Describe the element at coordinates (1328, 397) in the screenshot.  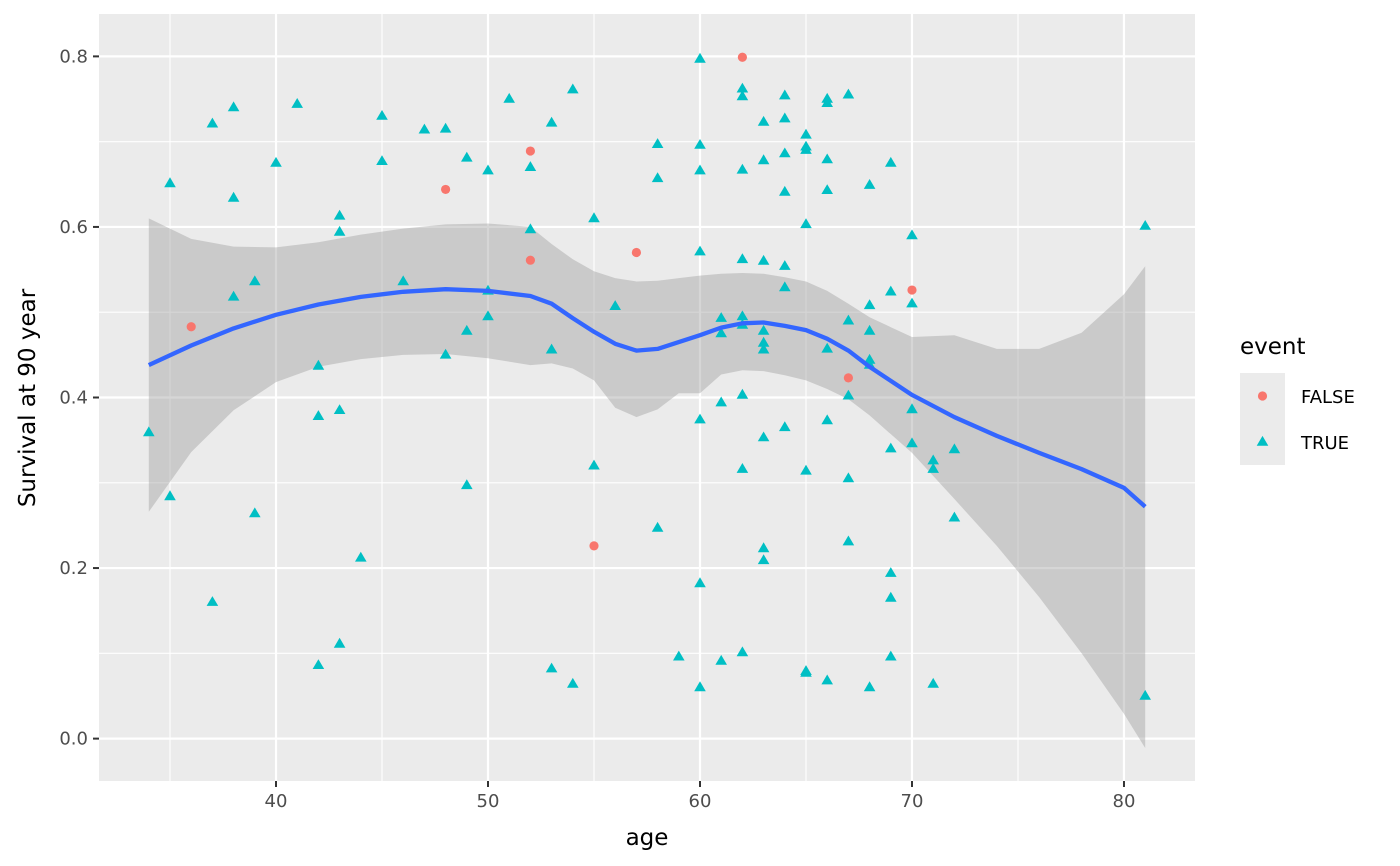
I see `legend-label-false: FALSE` at that location.